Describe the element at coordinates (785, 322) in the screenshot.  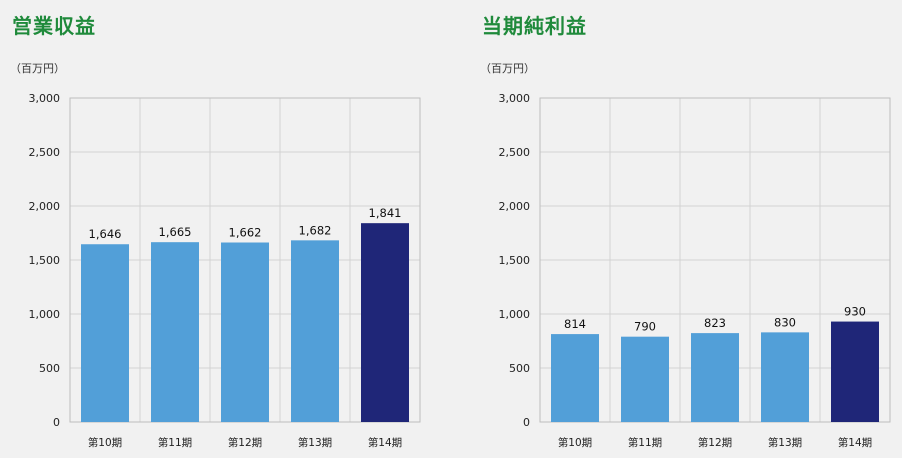
I see `data-label: 830` at that location.